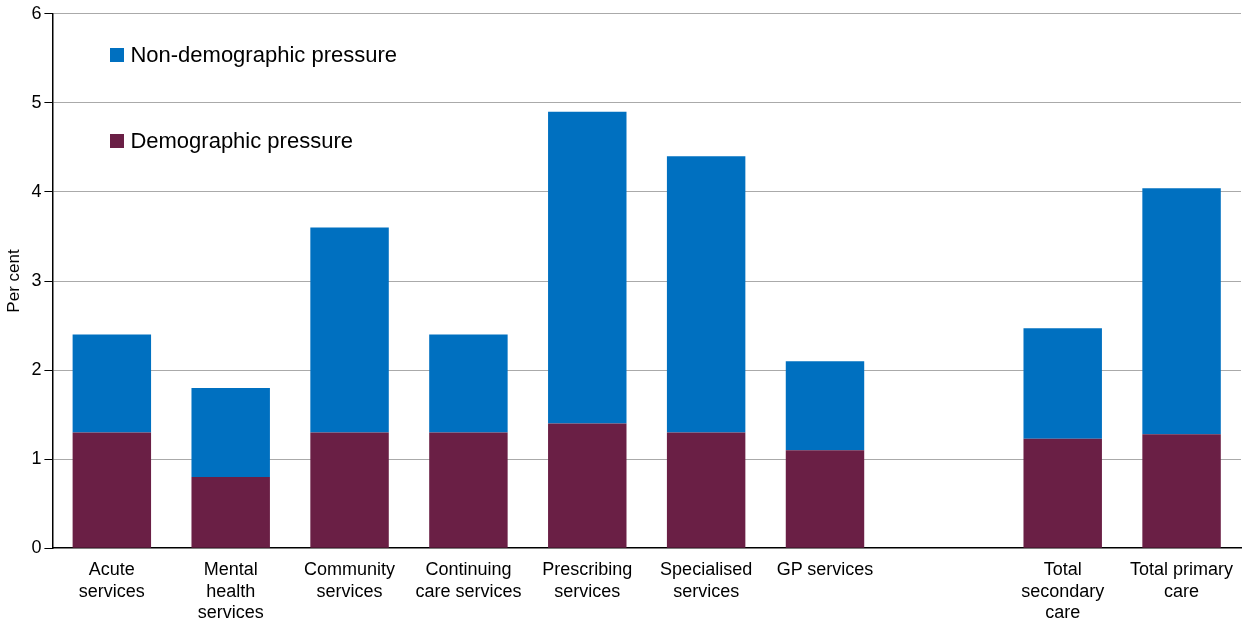  What do you see at coordinates (241, 140) in the screenshot?
I see `legend-label: Demographic pressure` at bounding box center [241, 140].